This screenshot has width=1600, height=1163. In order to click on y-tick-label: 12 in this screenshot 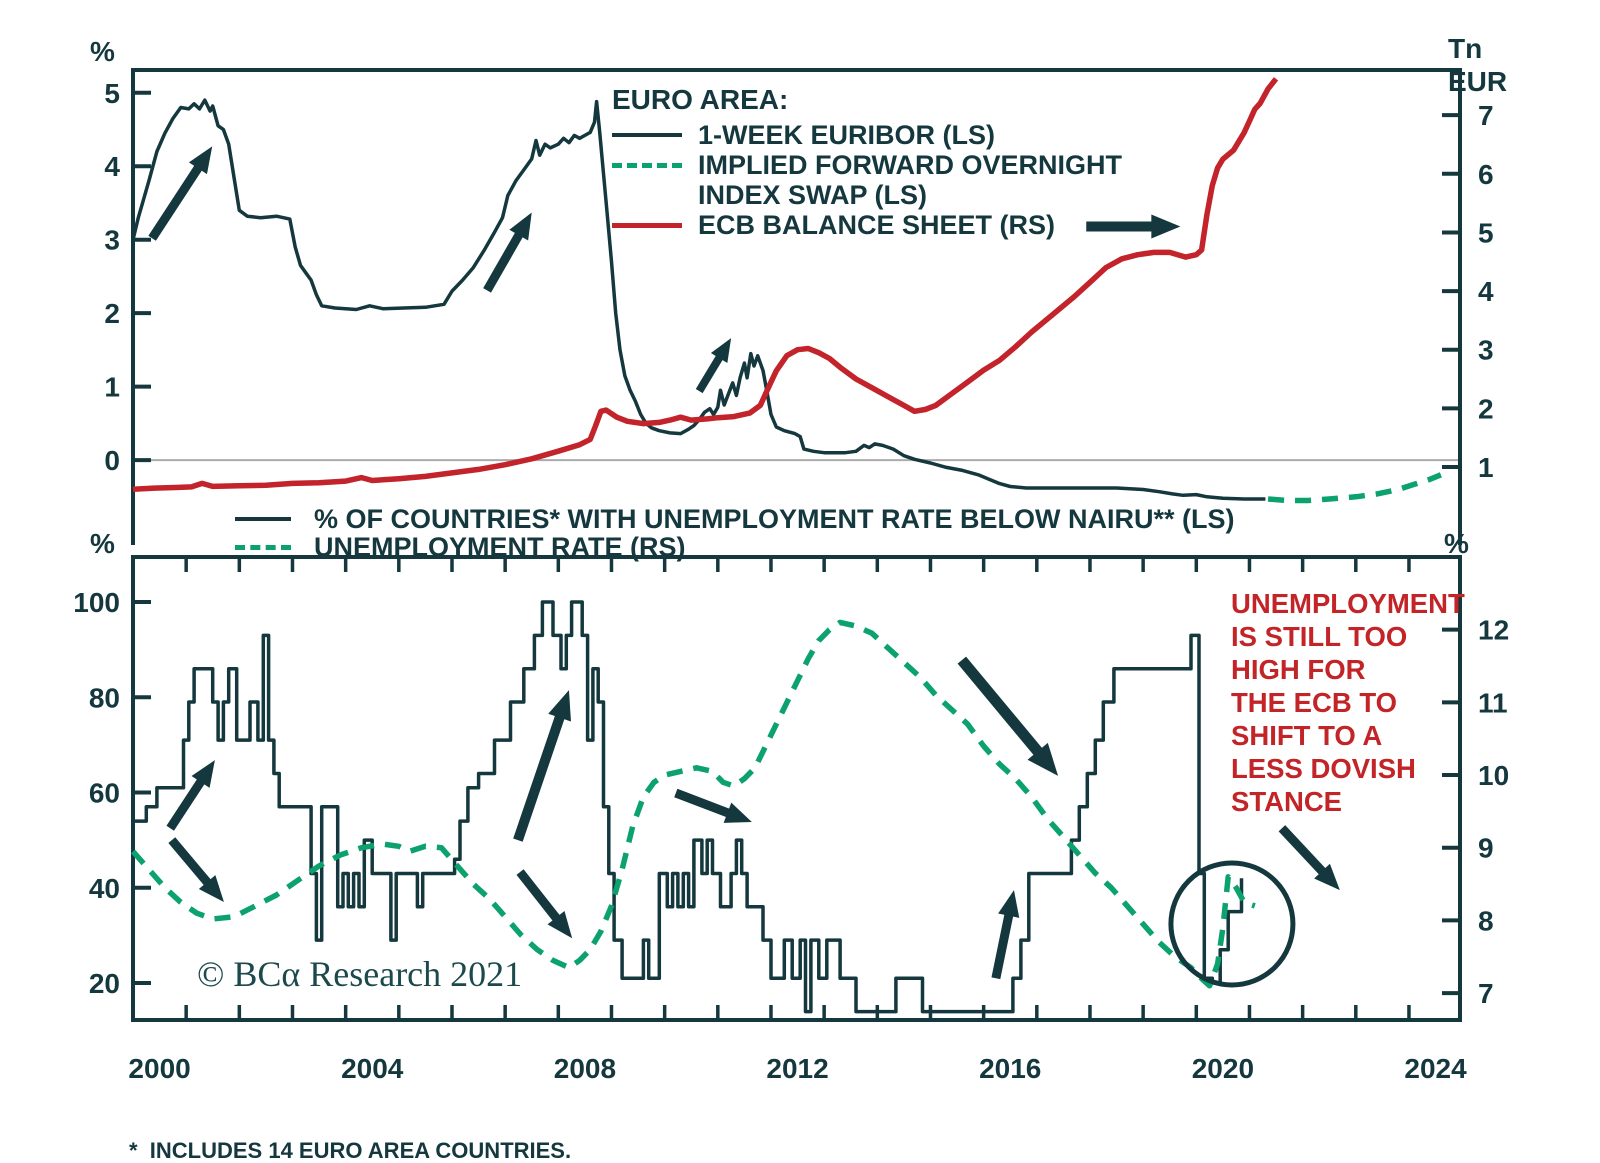, I will do `click(1493, 630)`.